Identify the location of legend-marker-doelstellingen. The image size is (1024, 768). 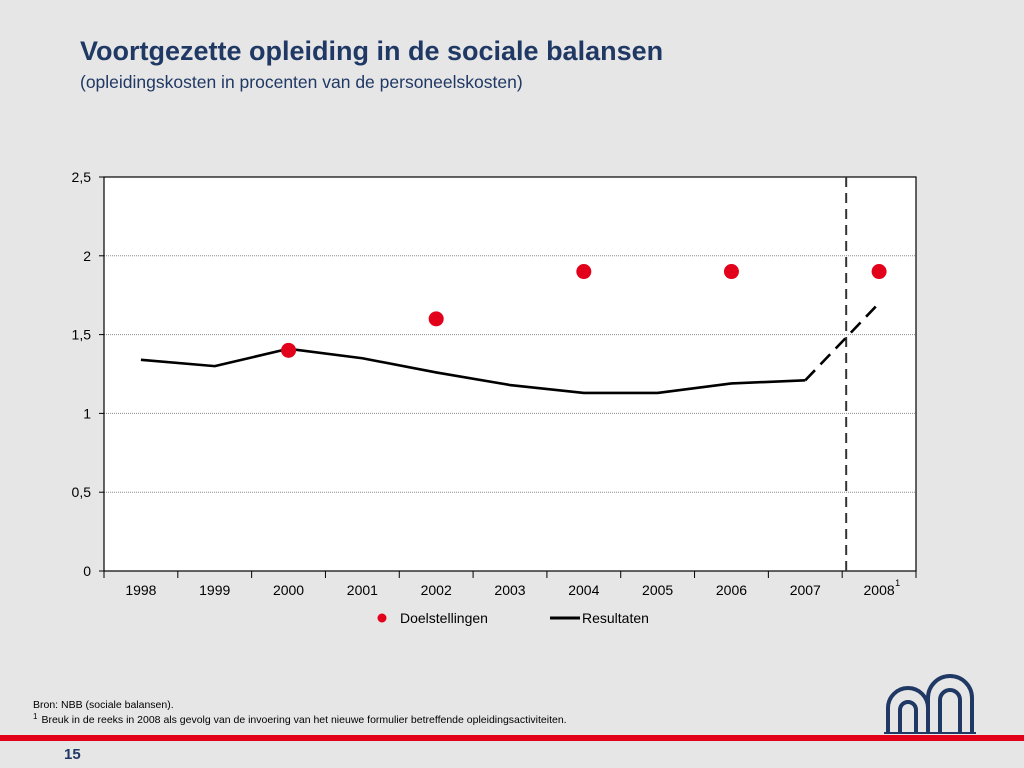
(382, 618).